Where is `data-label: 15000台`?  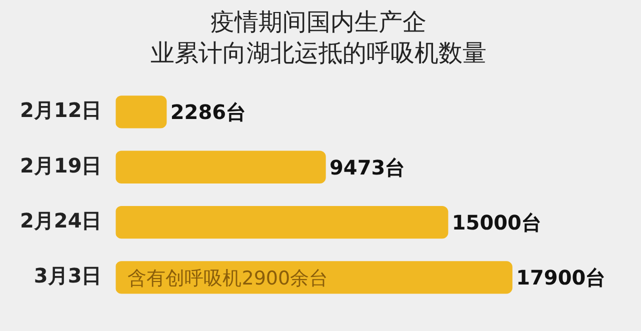 data-label: 15000台 is located at coordinates (497, 222).